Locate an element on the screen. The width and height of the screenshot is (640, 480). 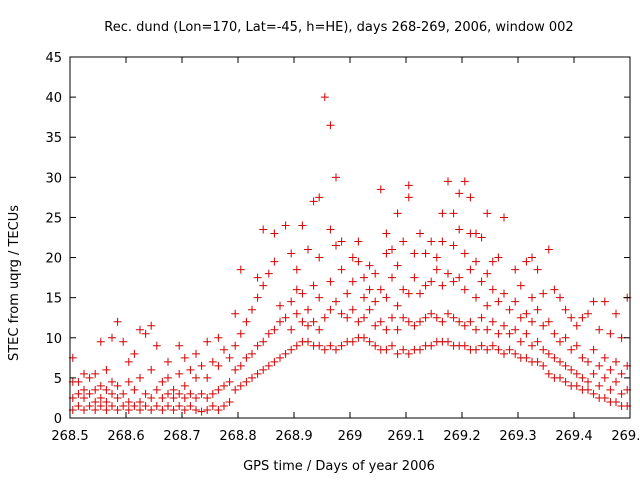
y-tick-label: 40 is located at coordinates (53, 98).